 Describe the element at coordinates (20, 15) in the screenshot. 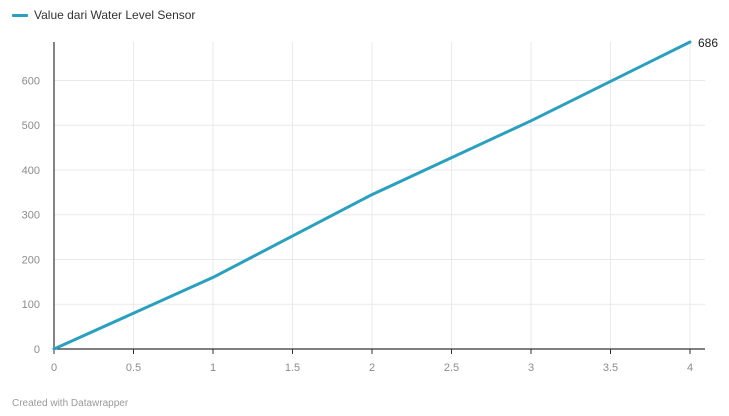

I see `legend-swatch` at that location.